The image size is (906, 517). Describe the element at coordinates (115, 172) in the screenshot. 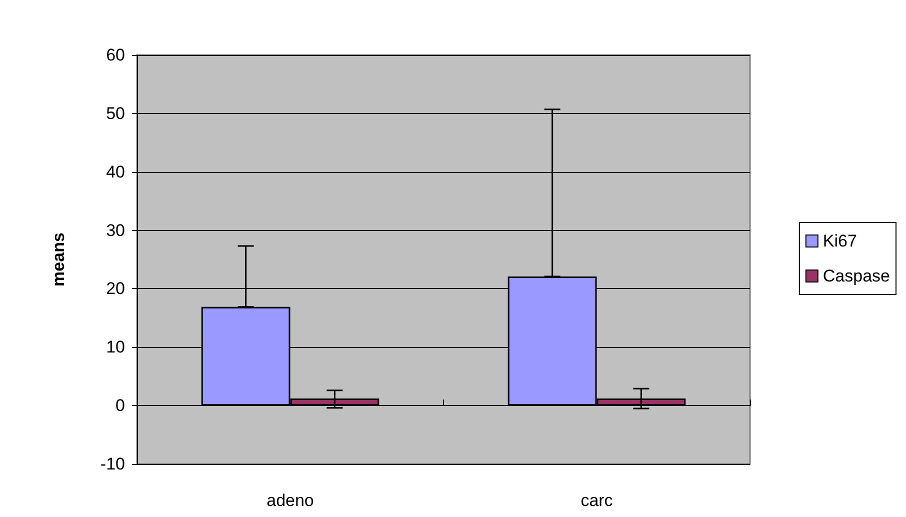

I see `y-tick-label: 40` at that location.